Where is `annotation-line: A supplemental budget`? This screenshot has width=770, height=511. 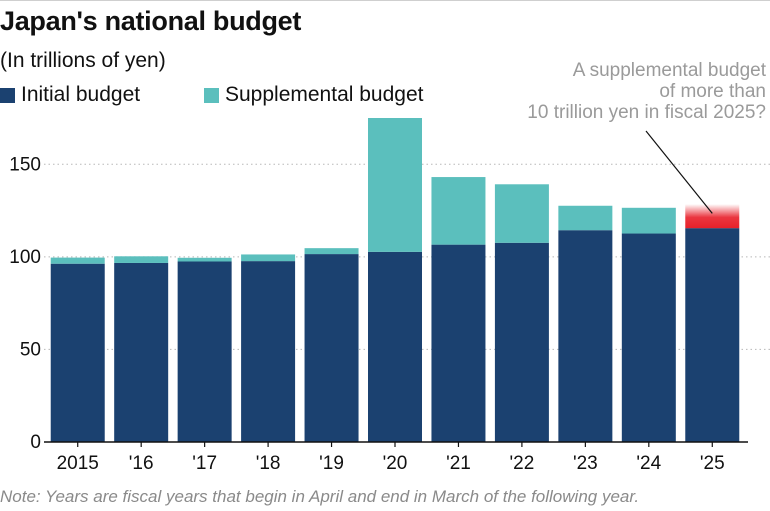
annotation-line: A supplemental budget is located at coordinates (669, 70).